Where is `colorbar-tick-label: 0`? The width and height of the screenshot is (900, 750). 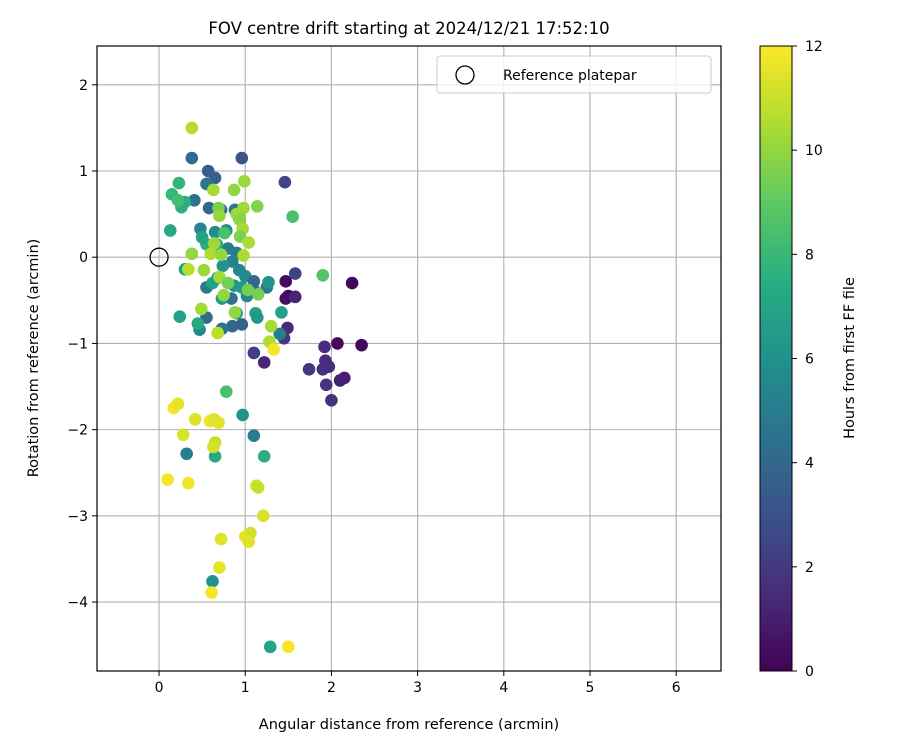 colorbar-tick-label: 0 is located at coordinates (809, 672).